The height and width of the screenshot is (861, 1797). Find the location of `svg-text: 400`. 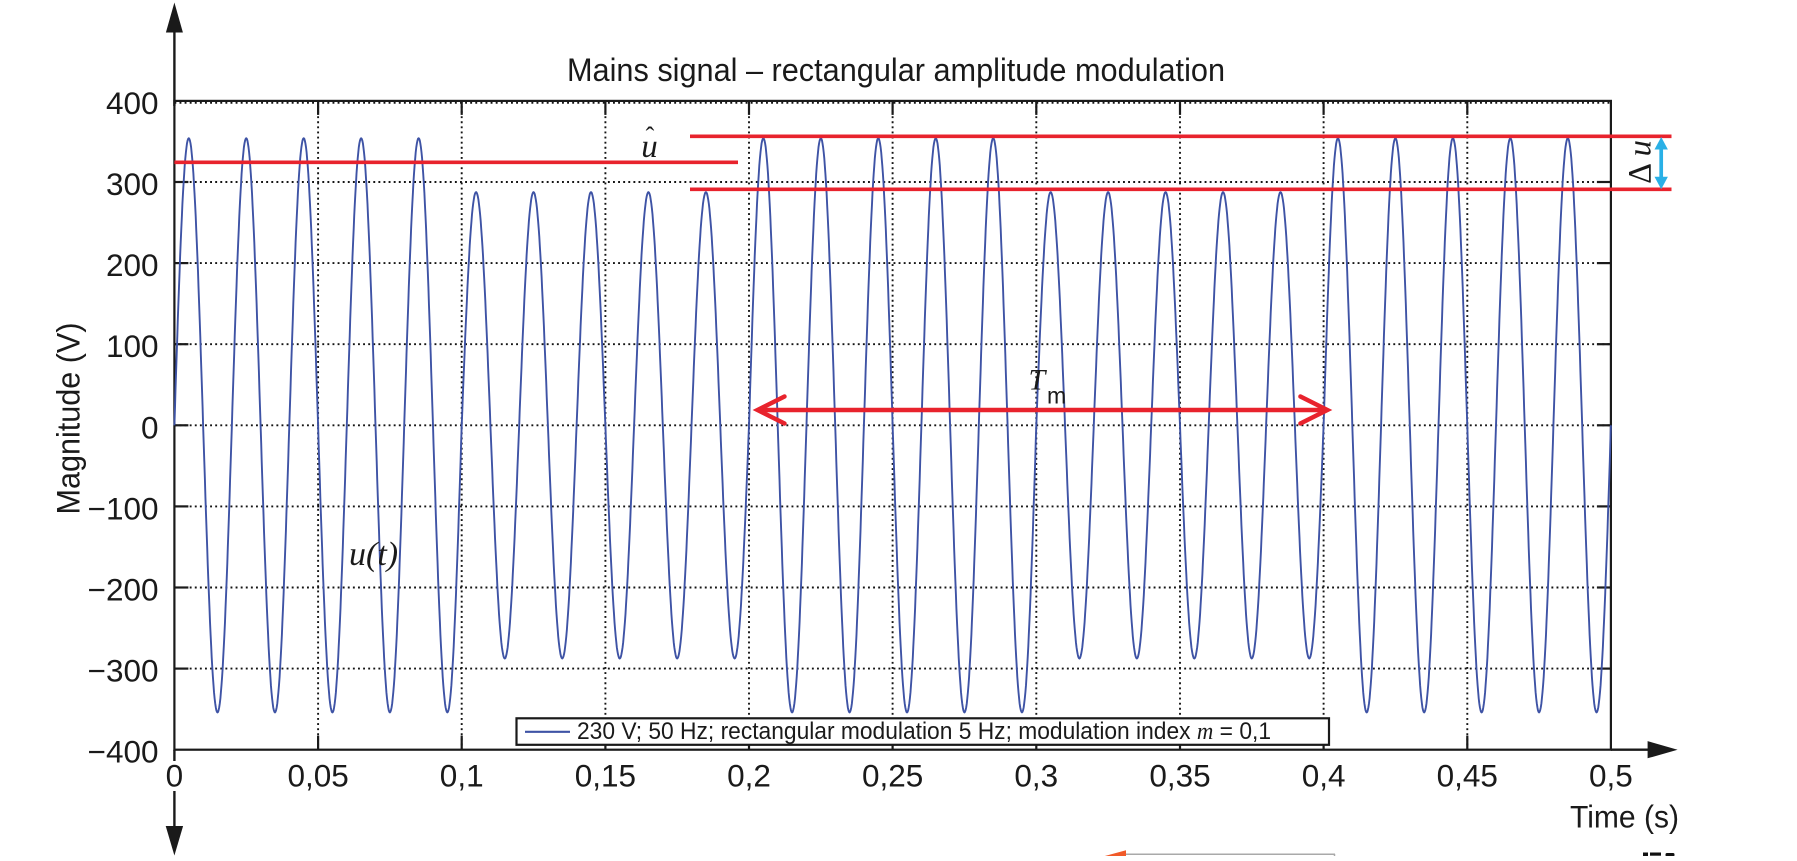

svg-text: 400 is located at coordinates (132, 103).